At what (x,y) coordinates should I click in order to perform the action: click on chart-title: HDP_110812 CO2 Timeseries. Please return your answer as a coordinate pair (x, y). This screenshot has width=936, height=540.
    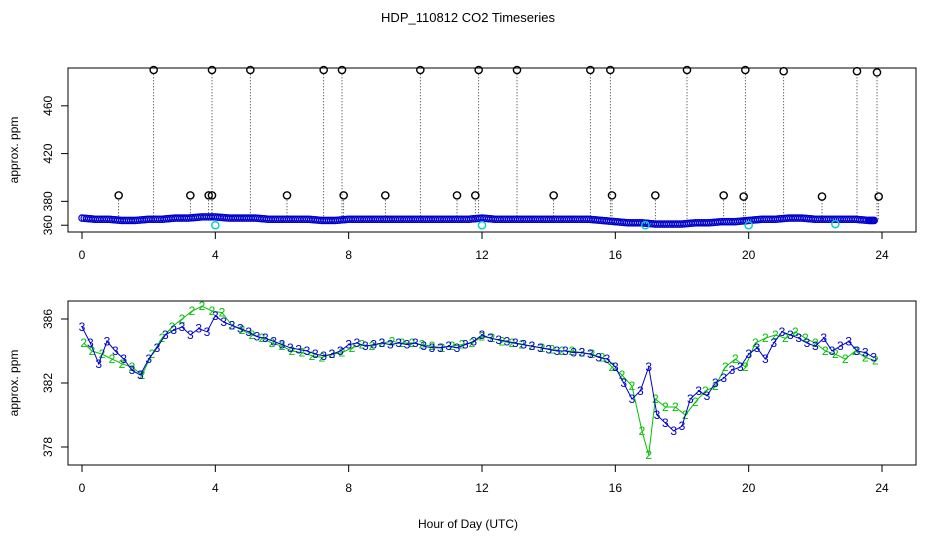
    Looking at the image, I should click on (468, 17).